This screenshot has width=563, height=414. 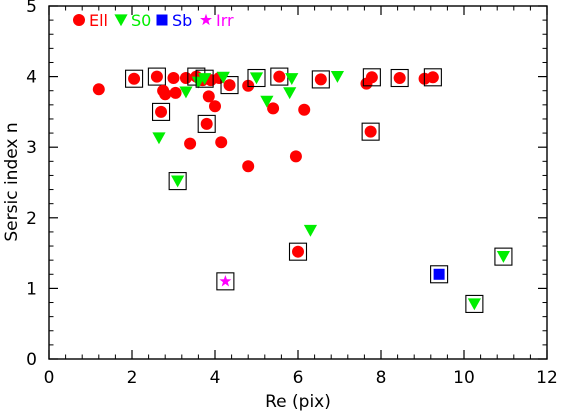 I want to click on x-tick-label: 0, so click(x=49, y=378).